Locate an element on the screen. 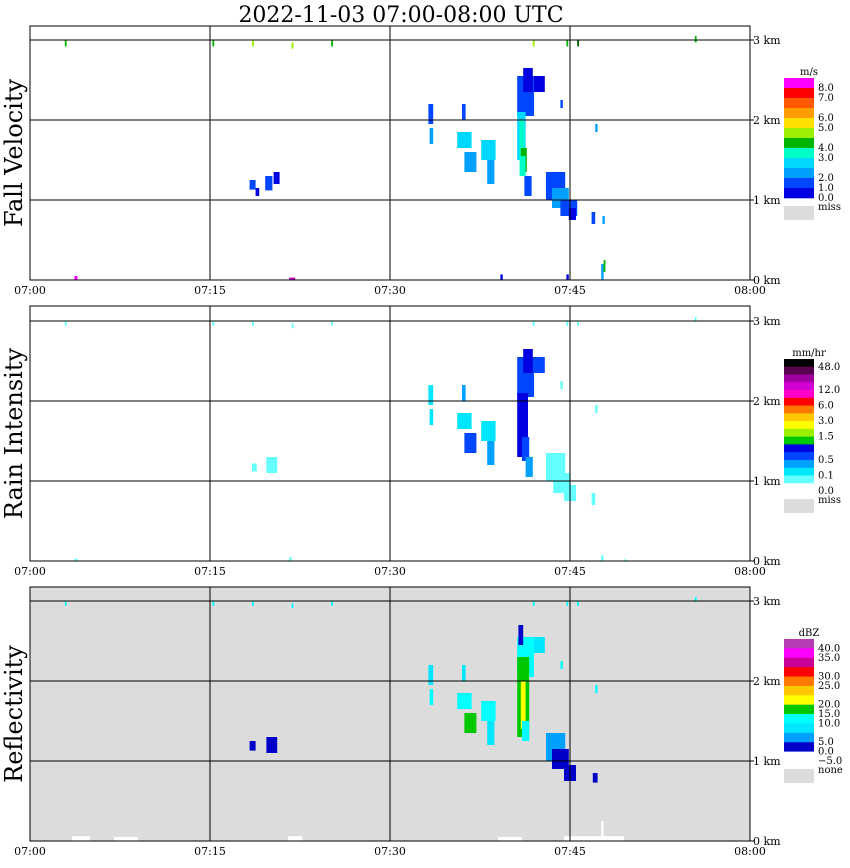  legend-label: 20.0 is located at coordinates (829, 705).